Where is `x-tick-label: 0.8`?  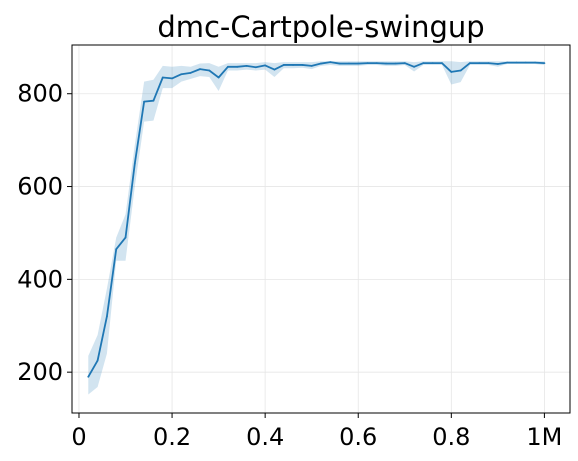
x-tick-label: 0.8 is located at coordinates (451, 437).